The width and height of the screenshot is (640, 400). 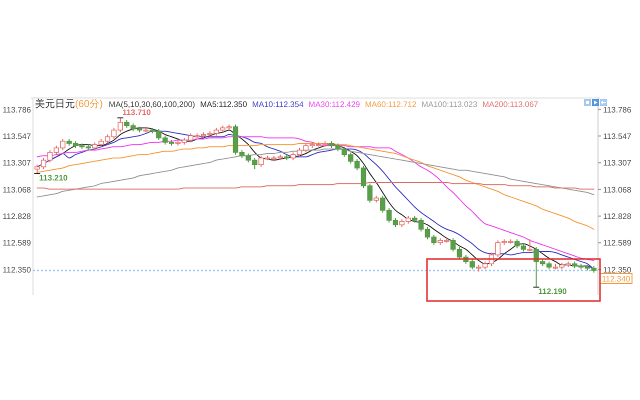 I want to click on y2-tick-label: 113.307, so click(x=17, y=163).